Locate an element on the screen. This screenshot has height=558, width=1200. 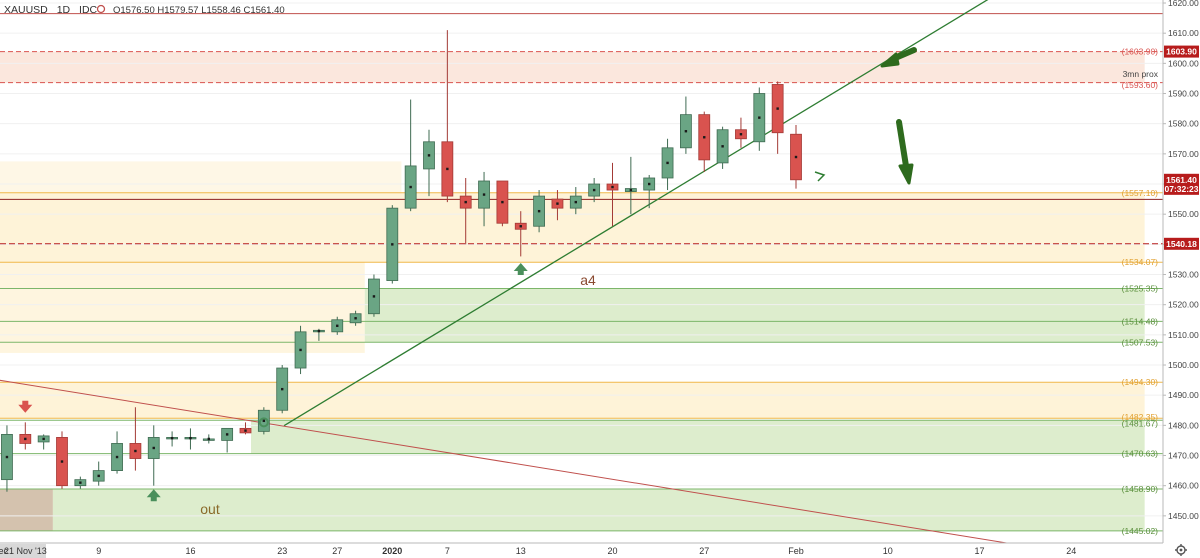
date-tick-label: 10 is located at coordinates (888, 551).